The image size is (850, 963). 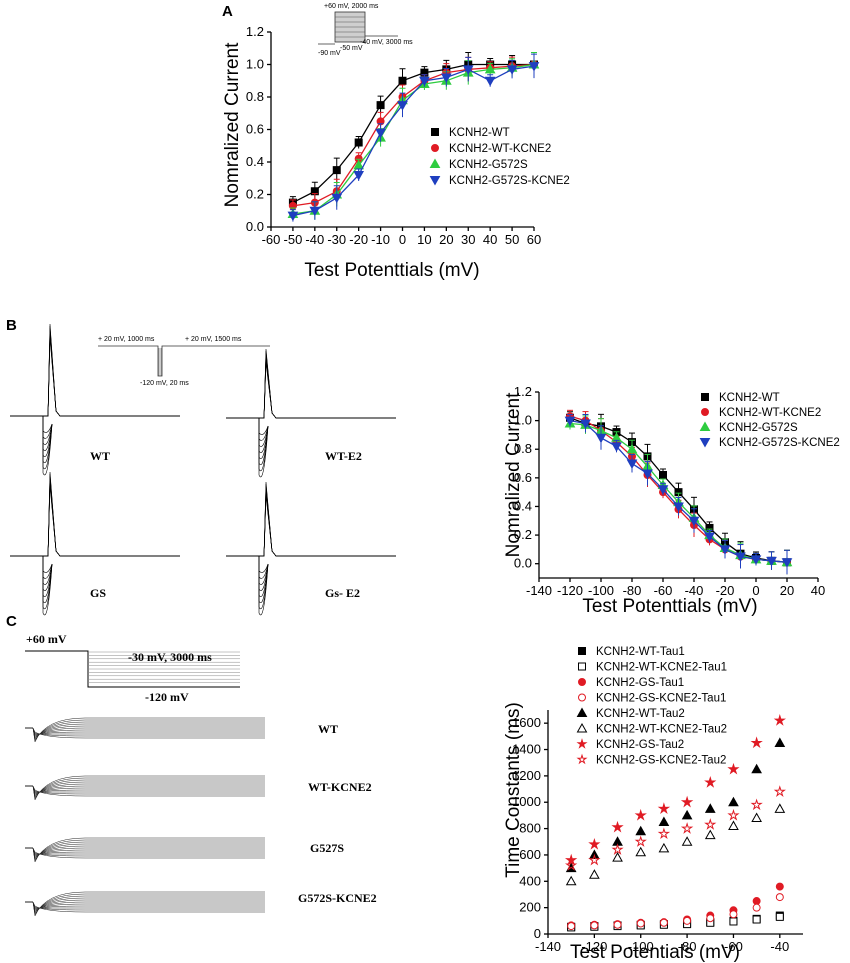 I want to click on chart-c-ylabel: Time Constants (ms), so click(x=513, y=790).